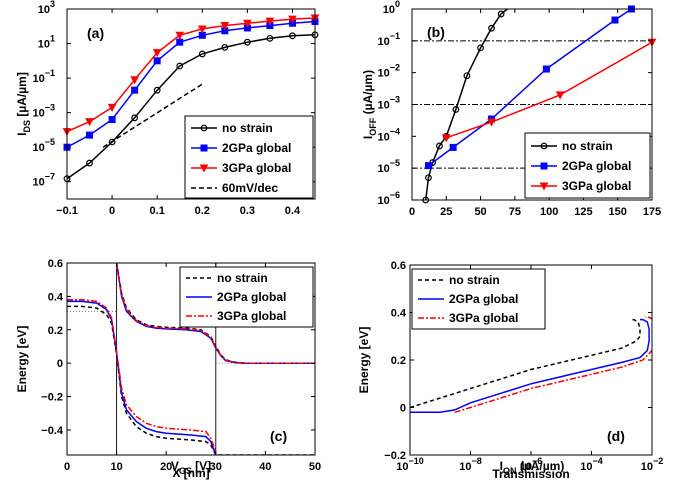 This screenshot has width=686, height=494. What do you see at coordinates (470, 464) in the screenshot?
I see `panel-d-x-tick-label: 10⁻⁸` at bounding box center [470, 464].